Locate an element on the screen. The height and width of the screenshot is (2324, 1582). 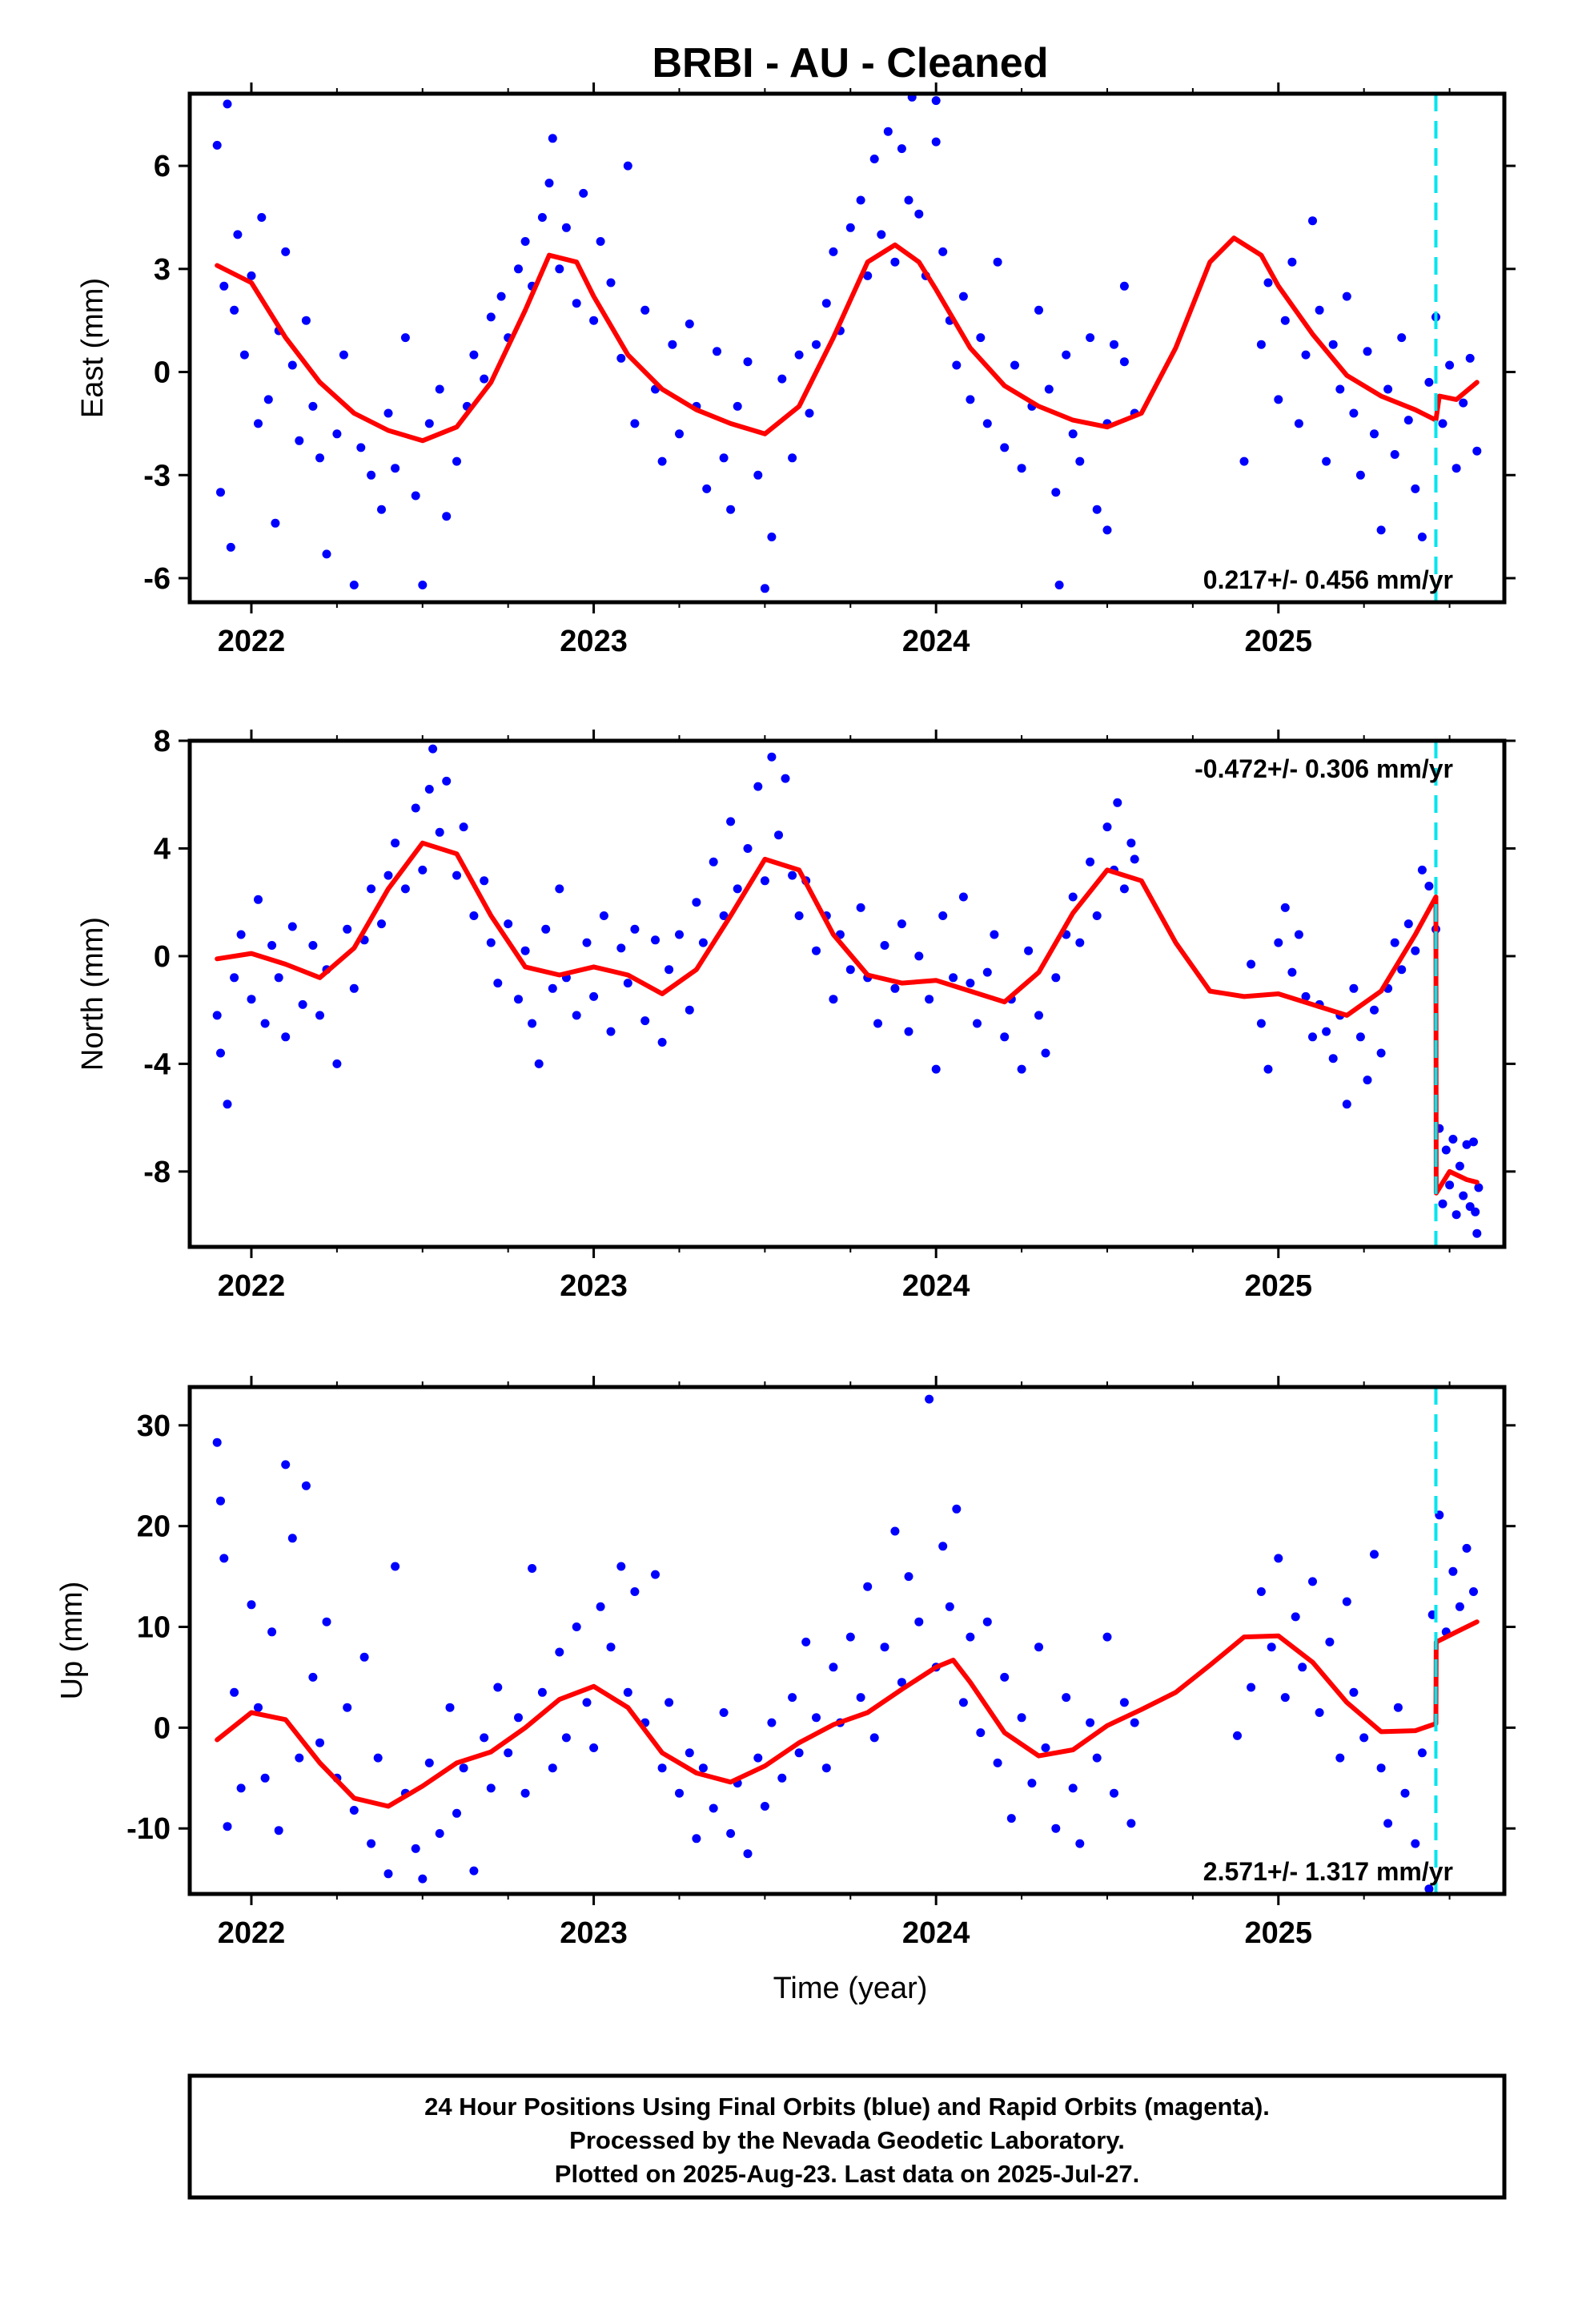
north-ytick-label-2: 0 is located at coordinates (162, 957).